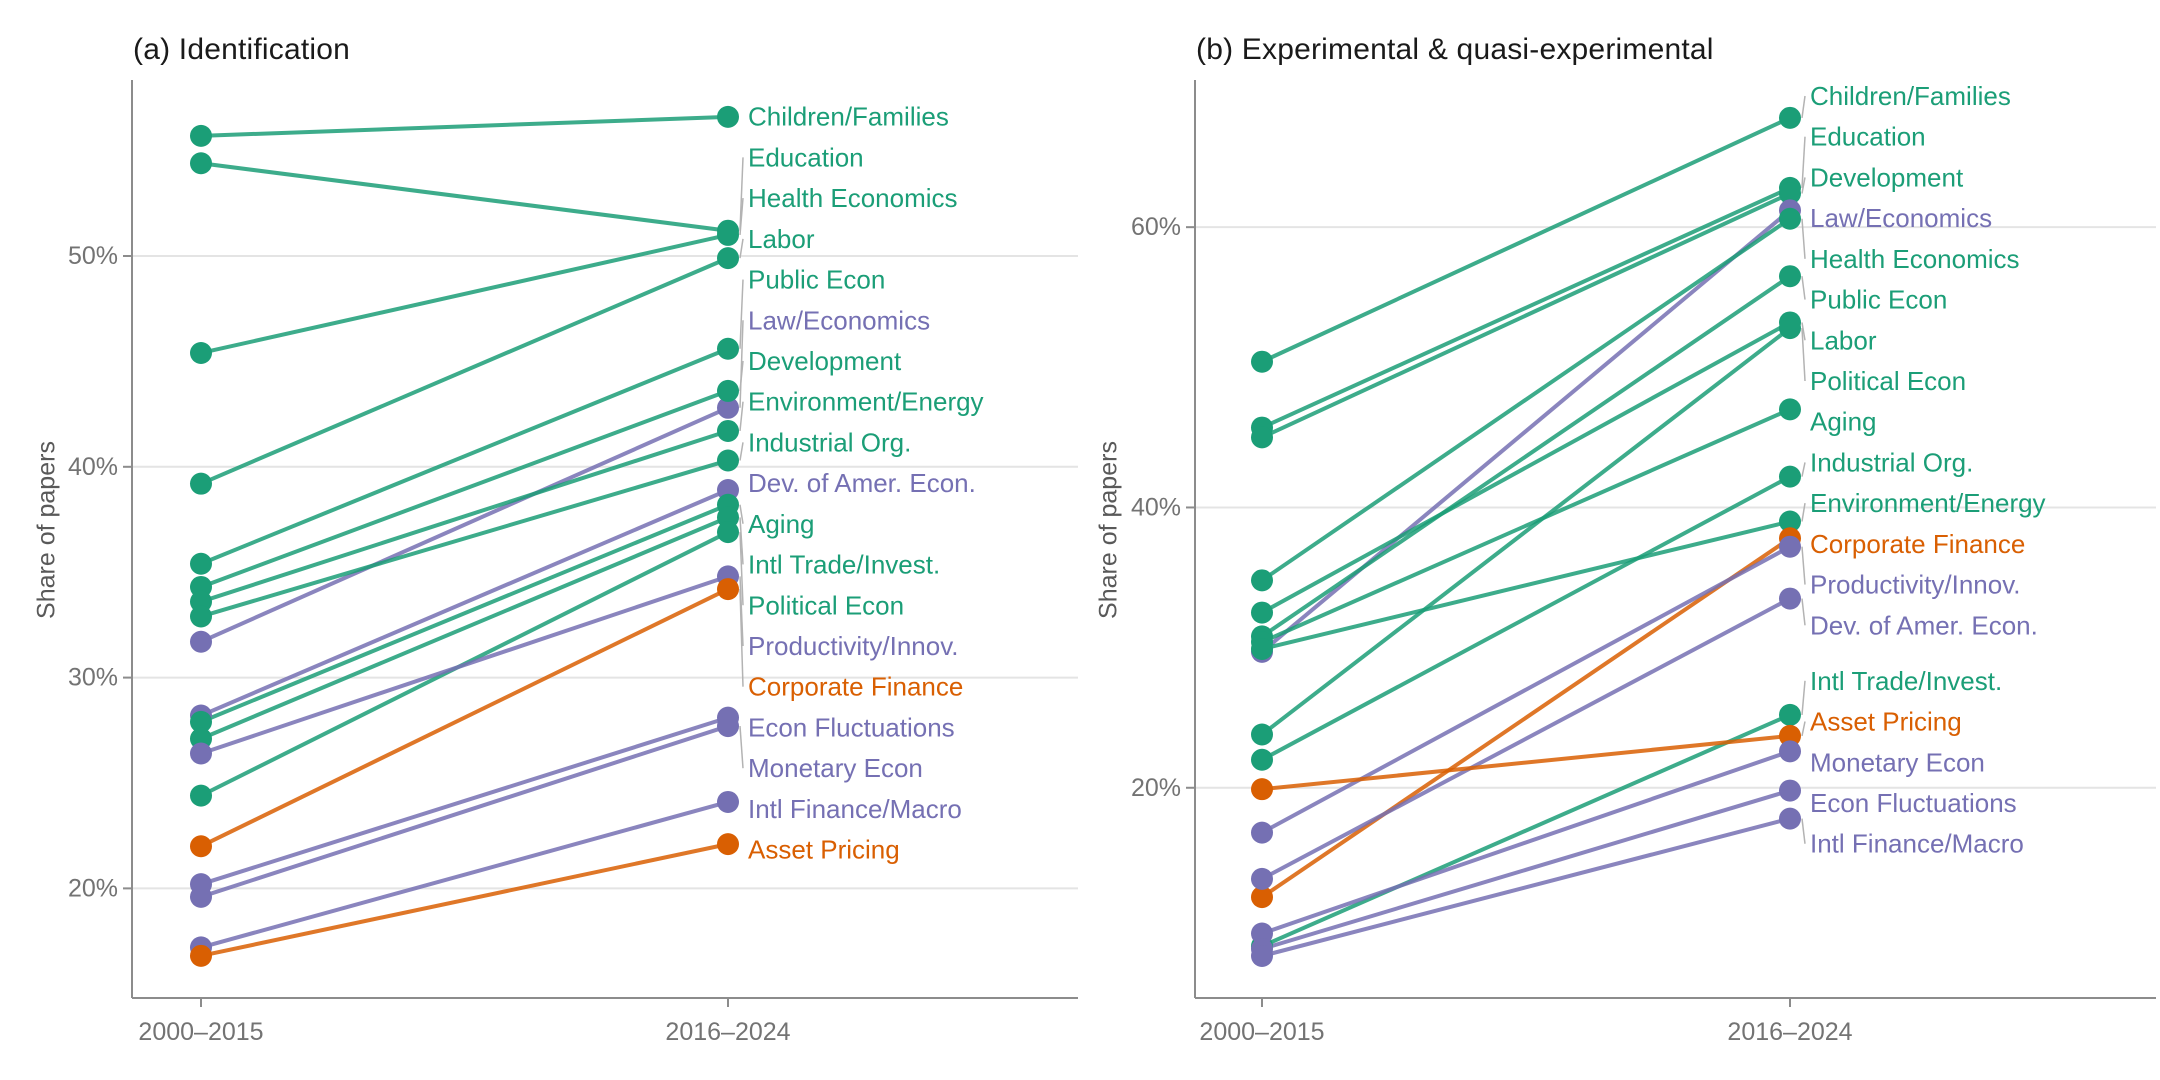  What do you see at coordinates (1878, 300) in the screenshot?
I see `series-label: Public Econ` at bounding box center [1878, 300].